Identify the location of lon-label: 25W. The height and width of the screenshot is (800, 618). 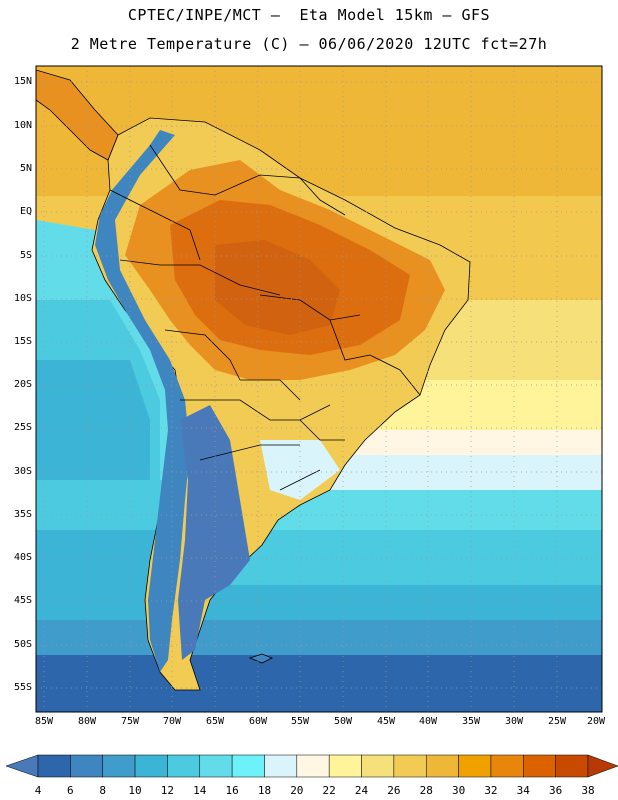
(557, 721).